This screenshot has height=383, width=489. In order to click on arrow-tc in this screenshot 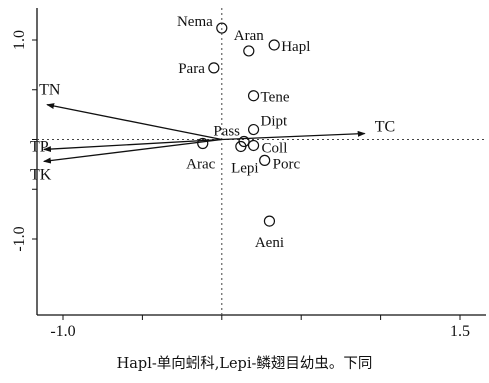, I will do `click(293, 135)`.